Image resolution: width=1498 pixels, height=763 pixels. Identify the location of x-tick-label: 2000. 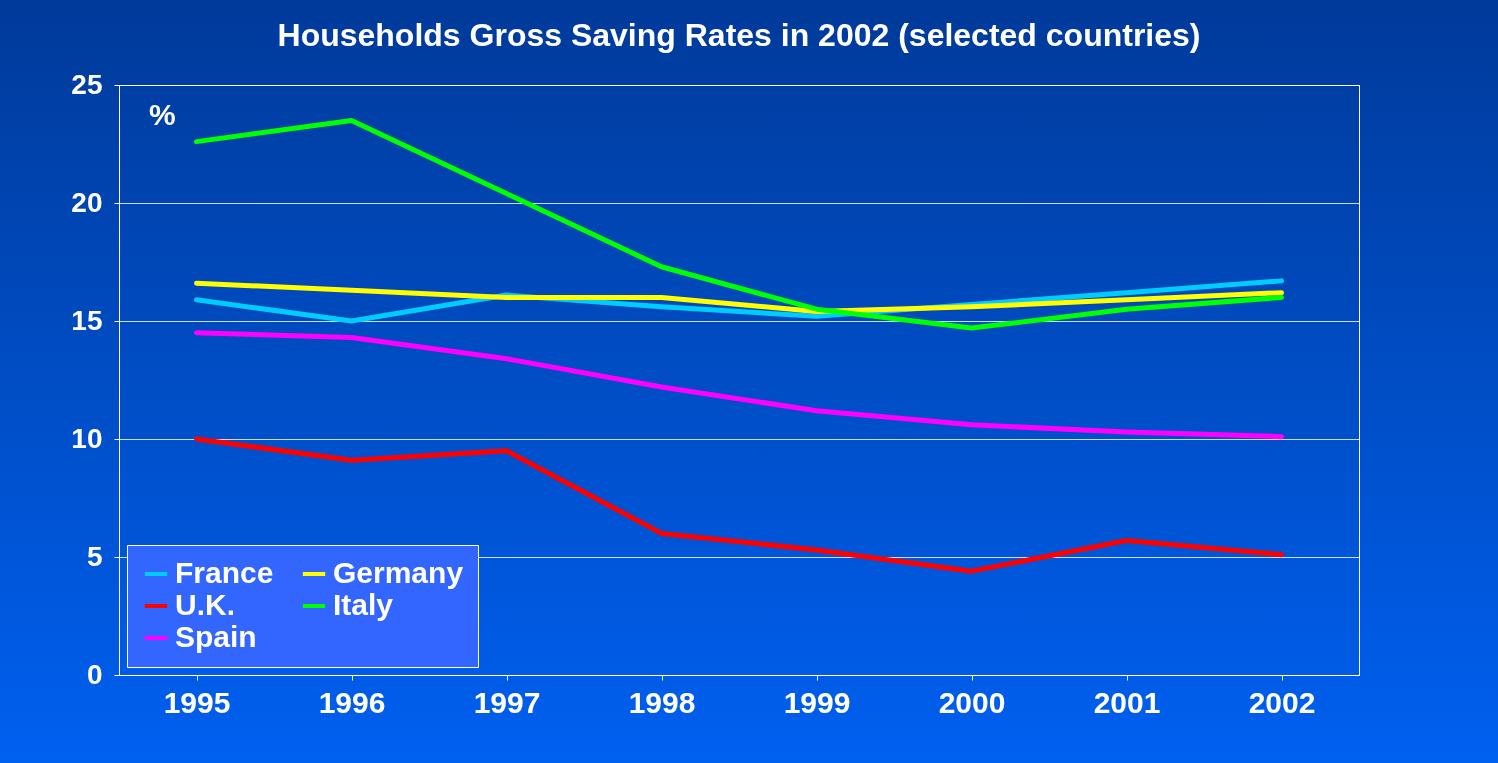
(972, 702).